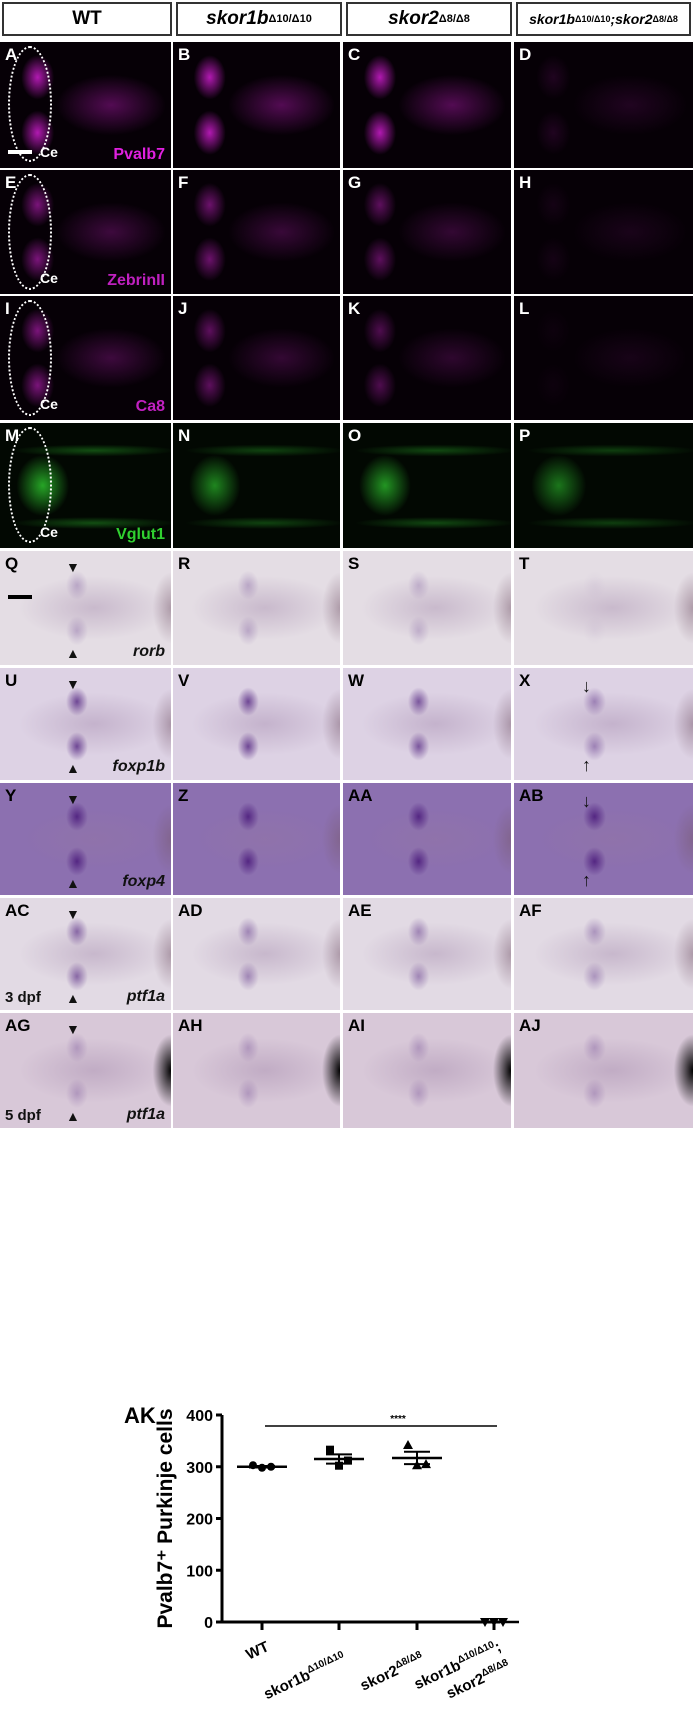 Image resolution: width=693 pixels, height=1725 pixels. What do you see at coordinates (87, 19) in the screenshot?
I see `genotype-header: WT` at bounding box center [87, 19].